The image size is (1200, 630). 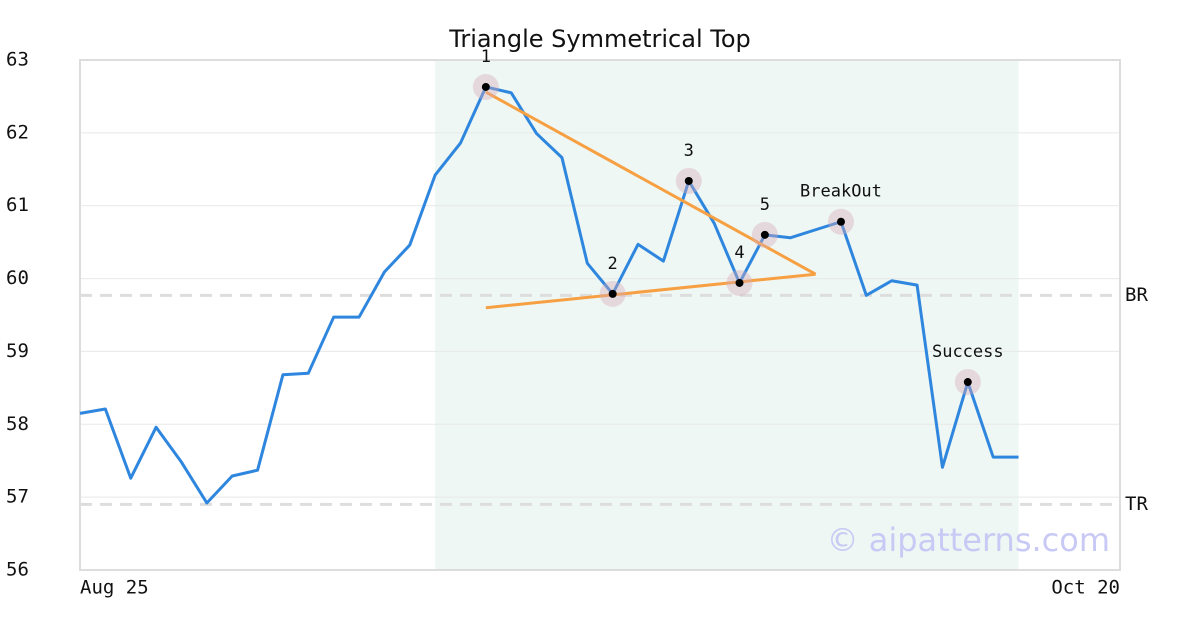 What do you see at coordinates (114, 588) in the screenshot?
I see `x-tick-label: Aug 25` at bounding box center [114, 588].